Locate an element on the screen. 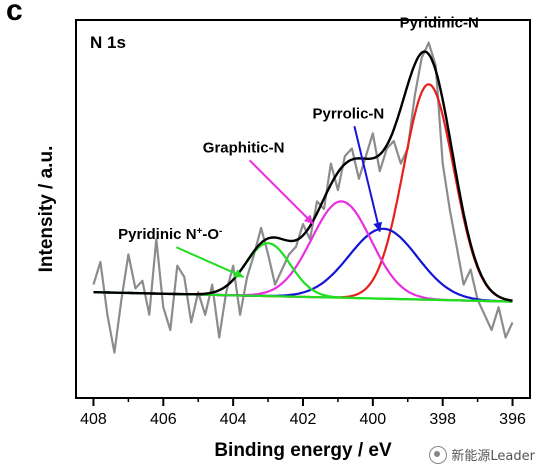 This screenshot has width=545, height=470. arrow-pyridinic-n-o- is located at coordinates (210, 262).